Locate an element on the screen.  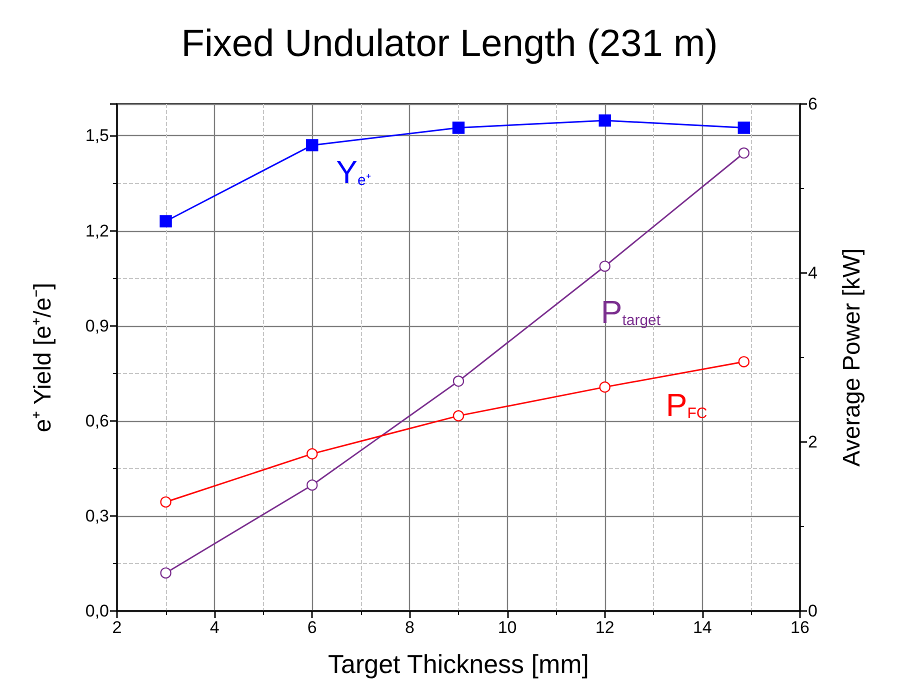
y2-tick-label: 6 is located at coordinates (813, 104).